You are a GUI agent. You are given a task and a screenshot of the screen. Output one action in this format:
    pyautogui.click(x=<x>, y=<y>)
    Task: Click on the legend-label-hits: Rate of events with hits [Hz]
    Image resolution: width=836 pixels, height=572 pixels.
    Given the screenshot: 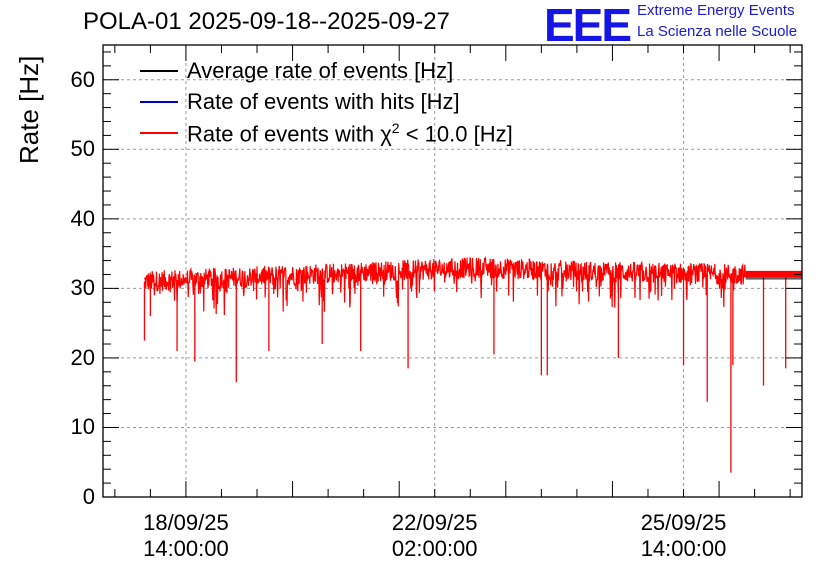 What is the action you would take?
    pyautogui.click(x=323, y=101)
    